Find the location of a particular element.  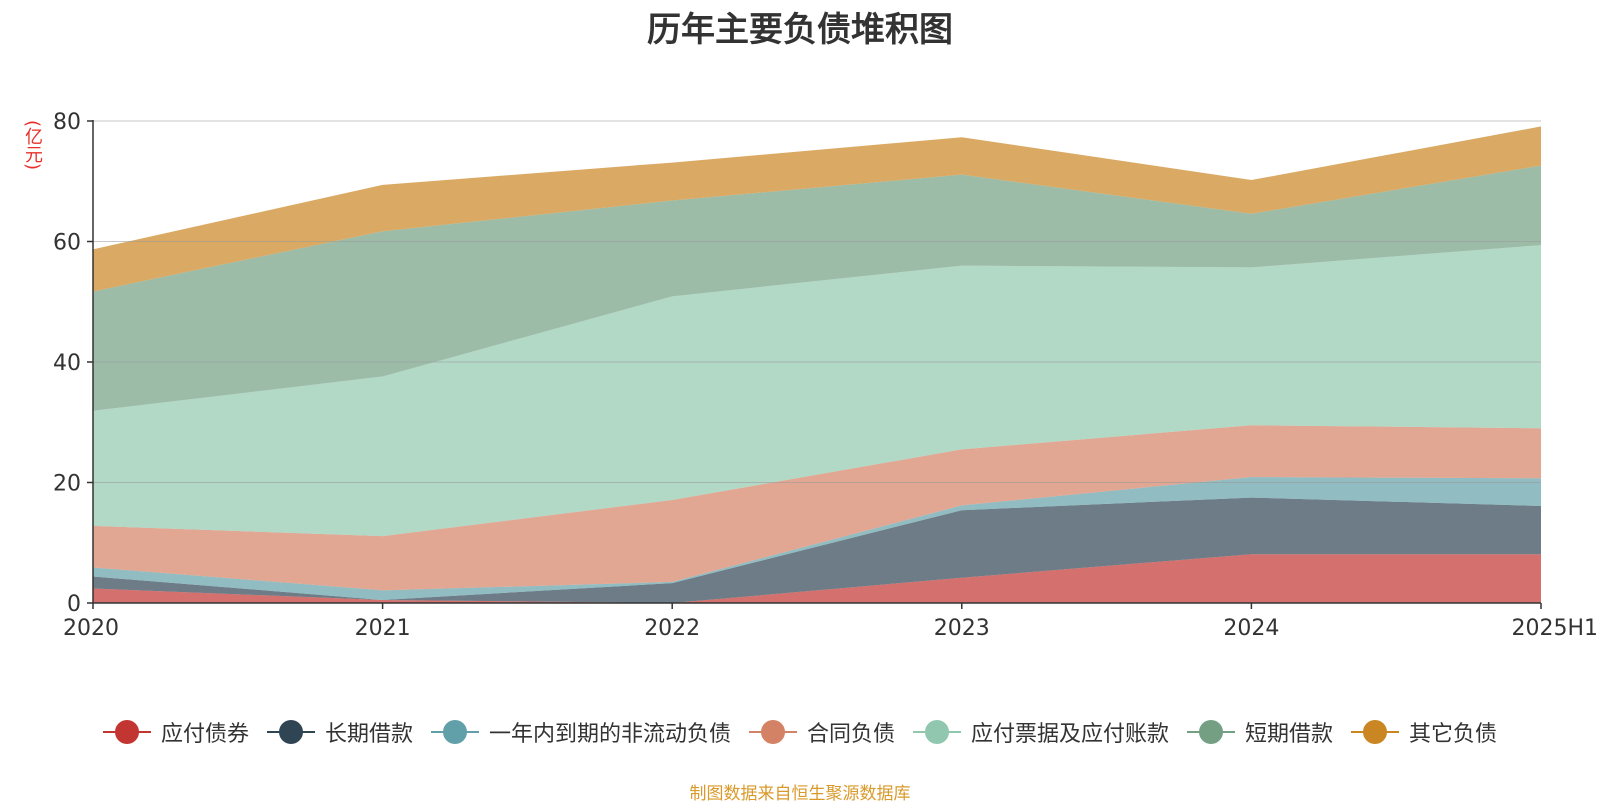

chart-title: 历年主要负债堆积图 is located at coordinates (800, 30).